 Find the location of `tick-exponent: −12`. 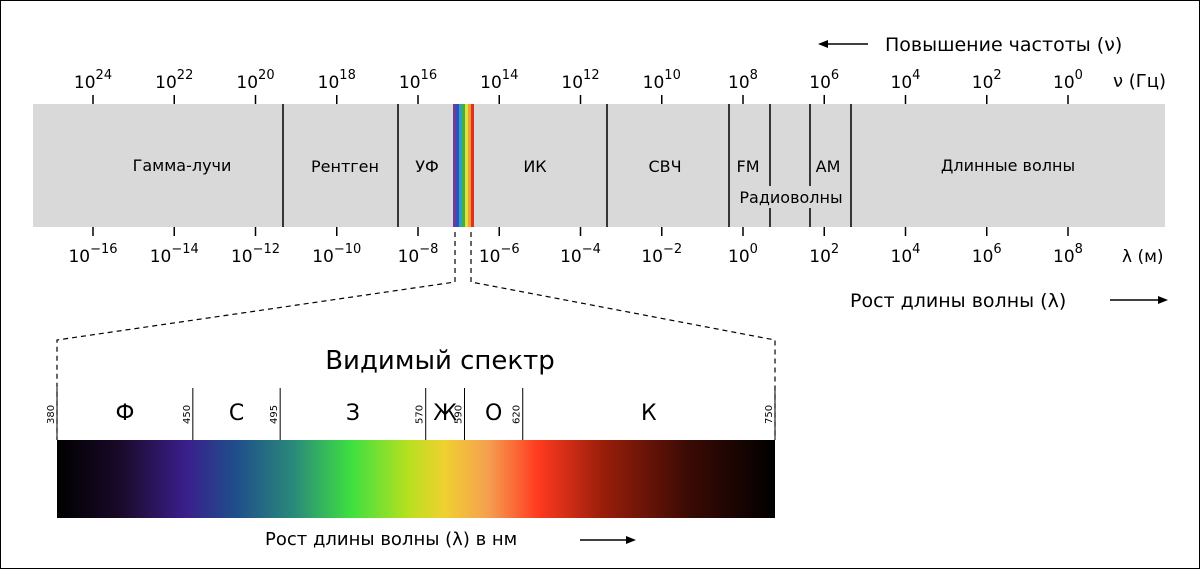

tick-exponent: −12 is located at coordinates (266, 249).